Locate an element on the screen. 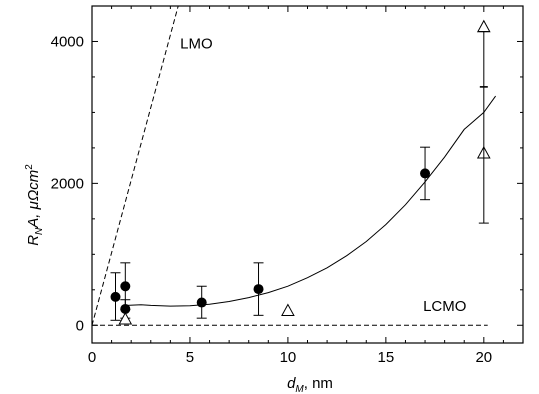 This screenshot has width=539, height=394. y-tick-label: 2000 is located at coordinates (67, 183).